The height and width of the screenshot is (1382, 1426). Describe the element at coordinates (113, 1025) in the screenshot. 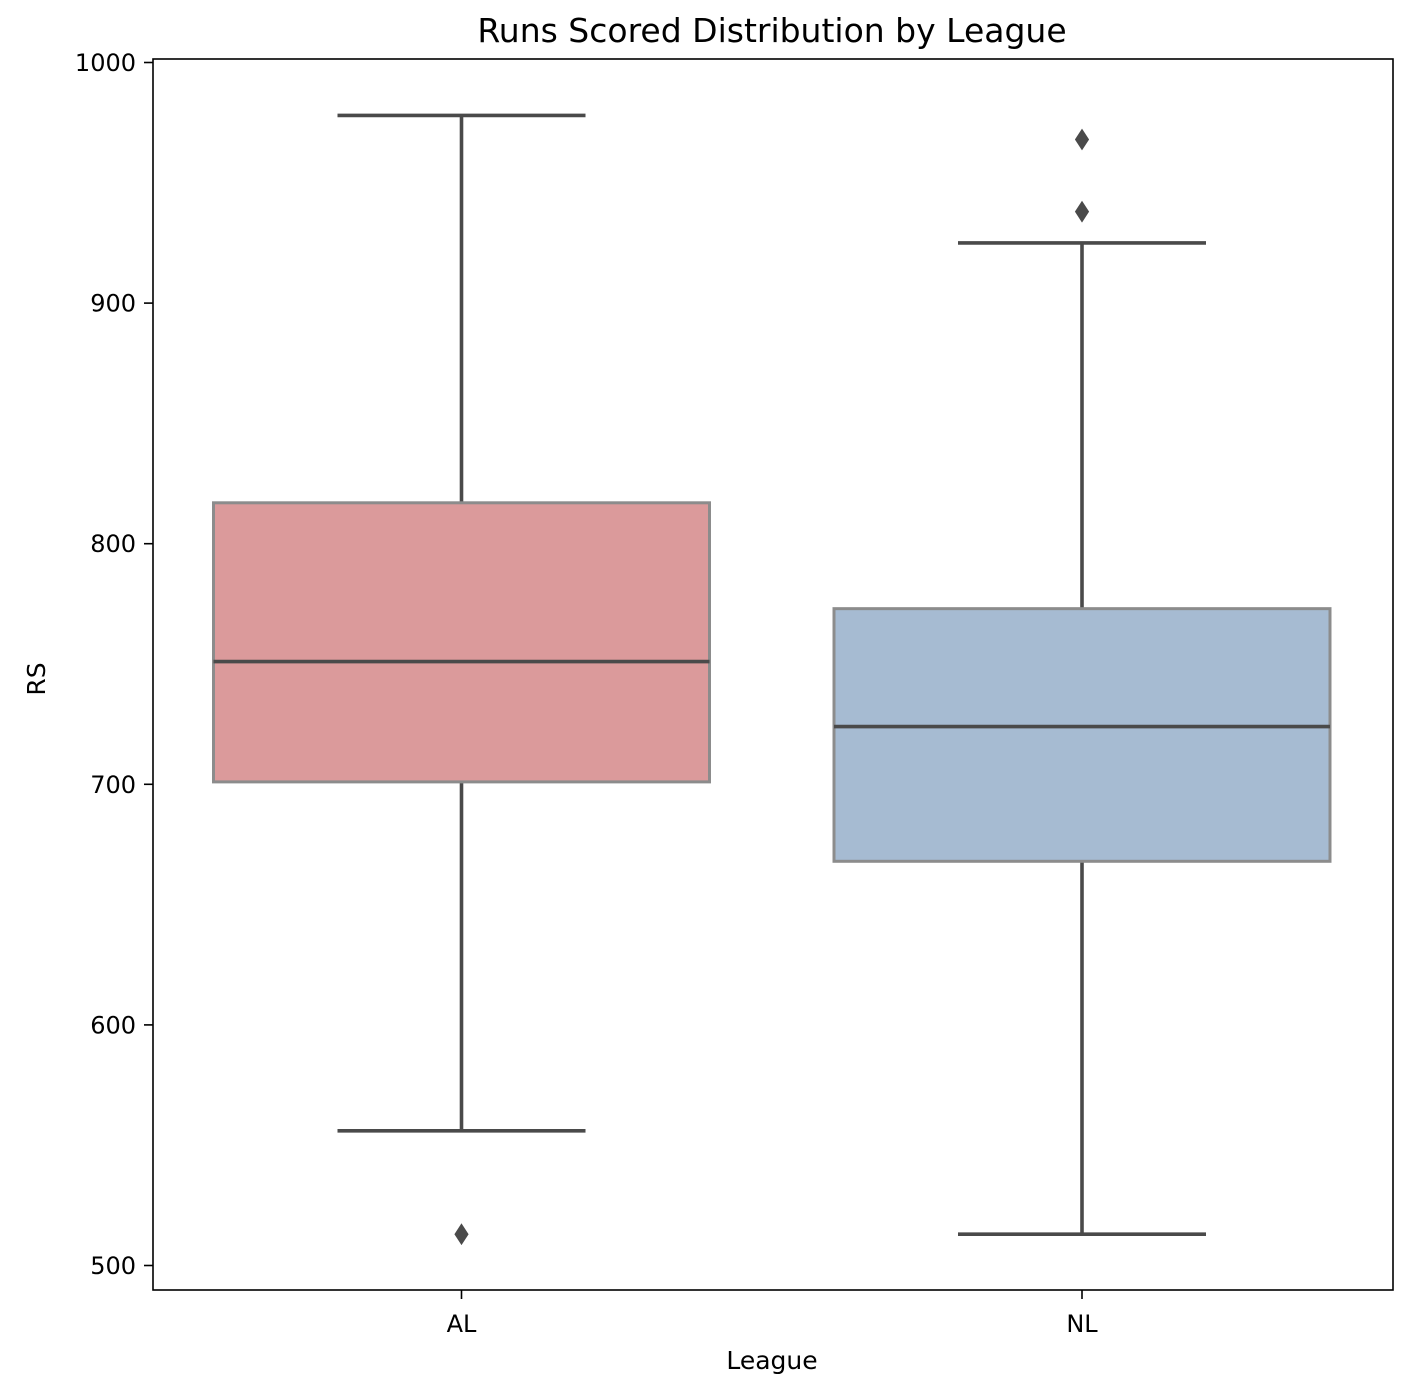

I see `y-tick-label: 600` at that location.